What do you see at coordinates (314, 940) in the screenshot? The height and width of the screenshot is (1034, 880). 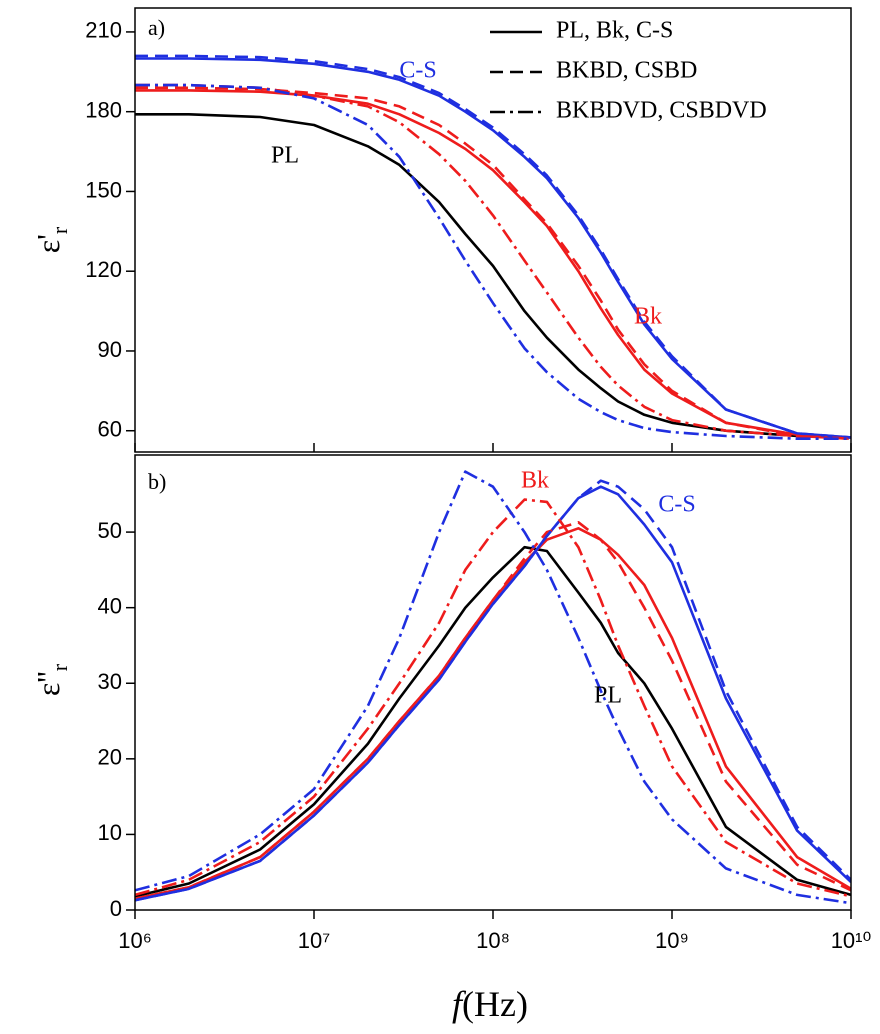 I see `x-tick-label: 10⁷` at bounding box center [314, 940].